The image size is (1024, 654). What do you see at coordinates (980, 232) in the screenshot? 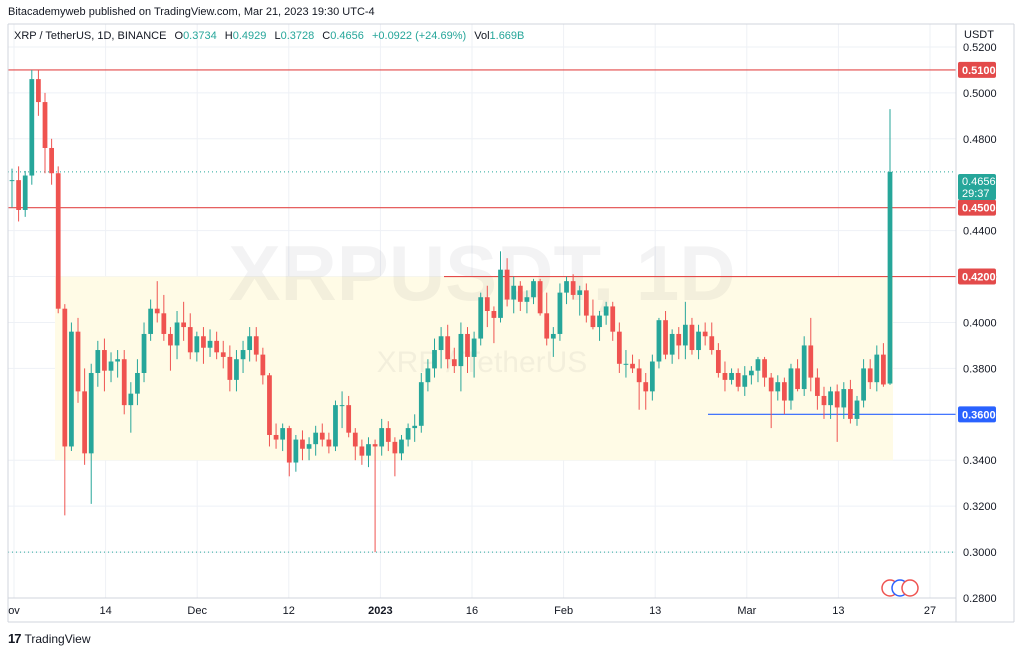
I see `price-tick-label: 0.4400` at bounding box center [980, 232].